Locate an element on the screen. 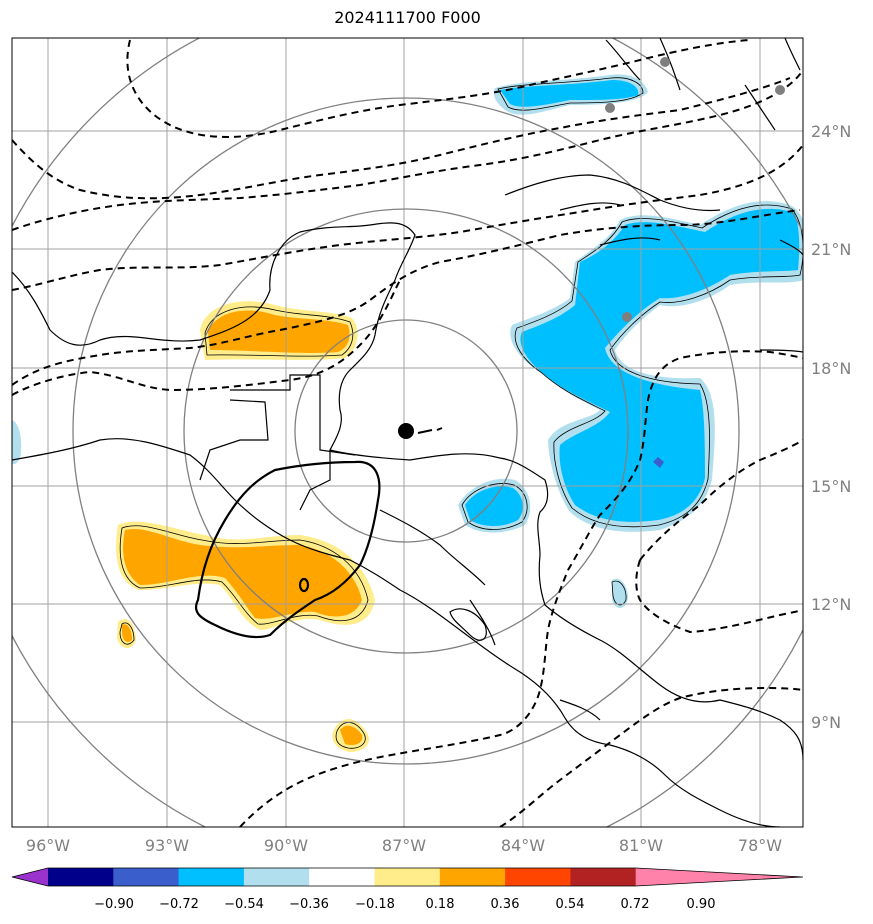  colorbar-outline is located at coordinates (407, 877).